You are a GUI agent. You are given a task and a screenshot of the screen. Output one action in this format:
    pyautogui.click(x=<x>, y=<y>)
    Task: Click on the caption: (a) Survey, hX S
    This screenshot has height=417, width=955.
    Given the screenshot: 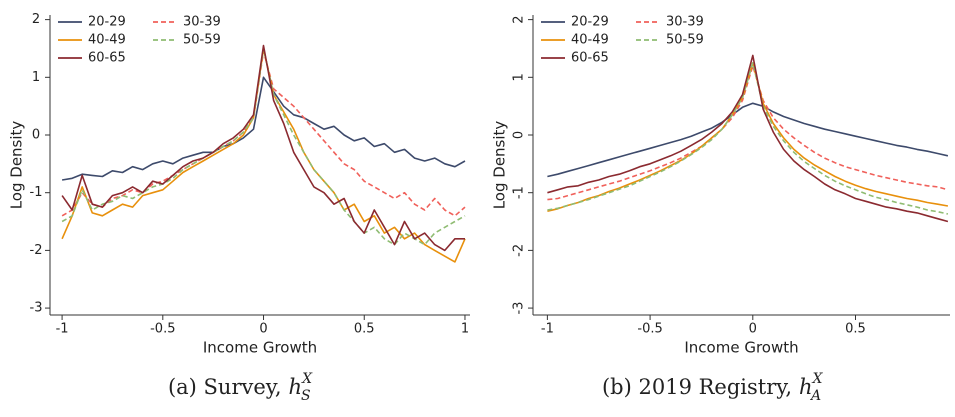 What is the action you would take?
    pyautogui.click(x=240, y=387)
    